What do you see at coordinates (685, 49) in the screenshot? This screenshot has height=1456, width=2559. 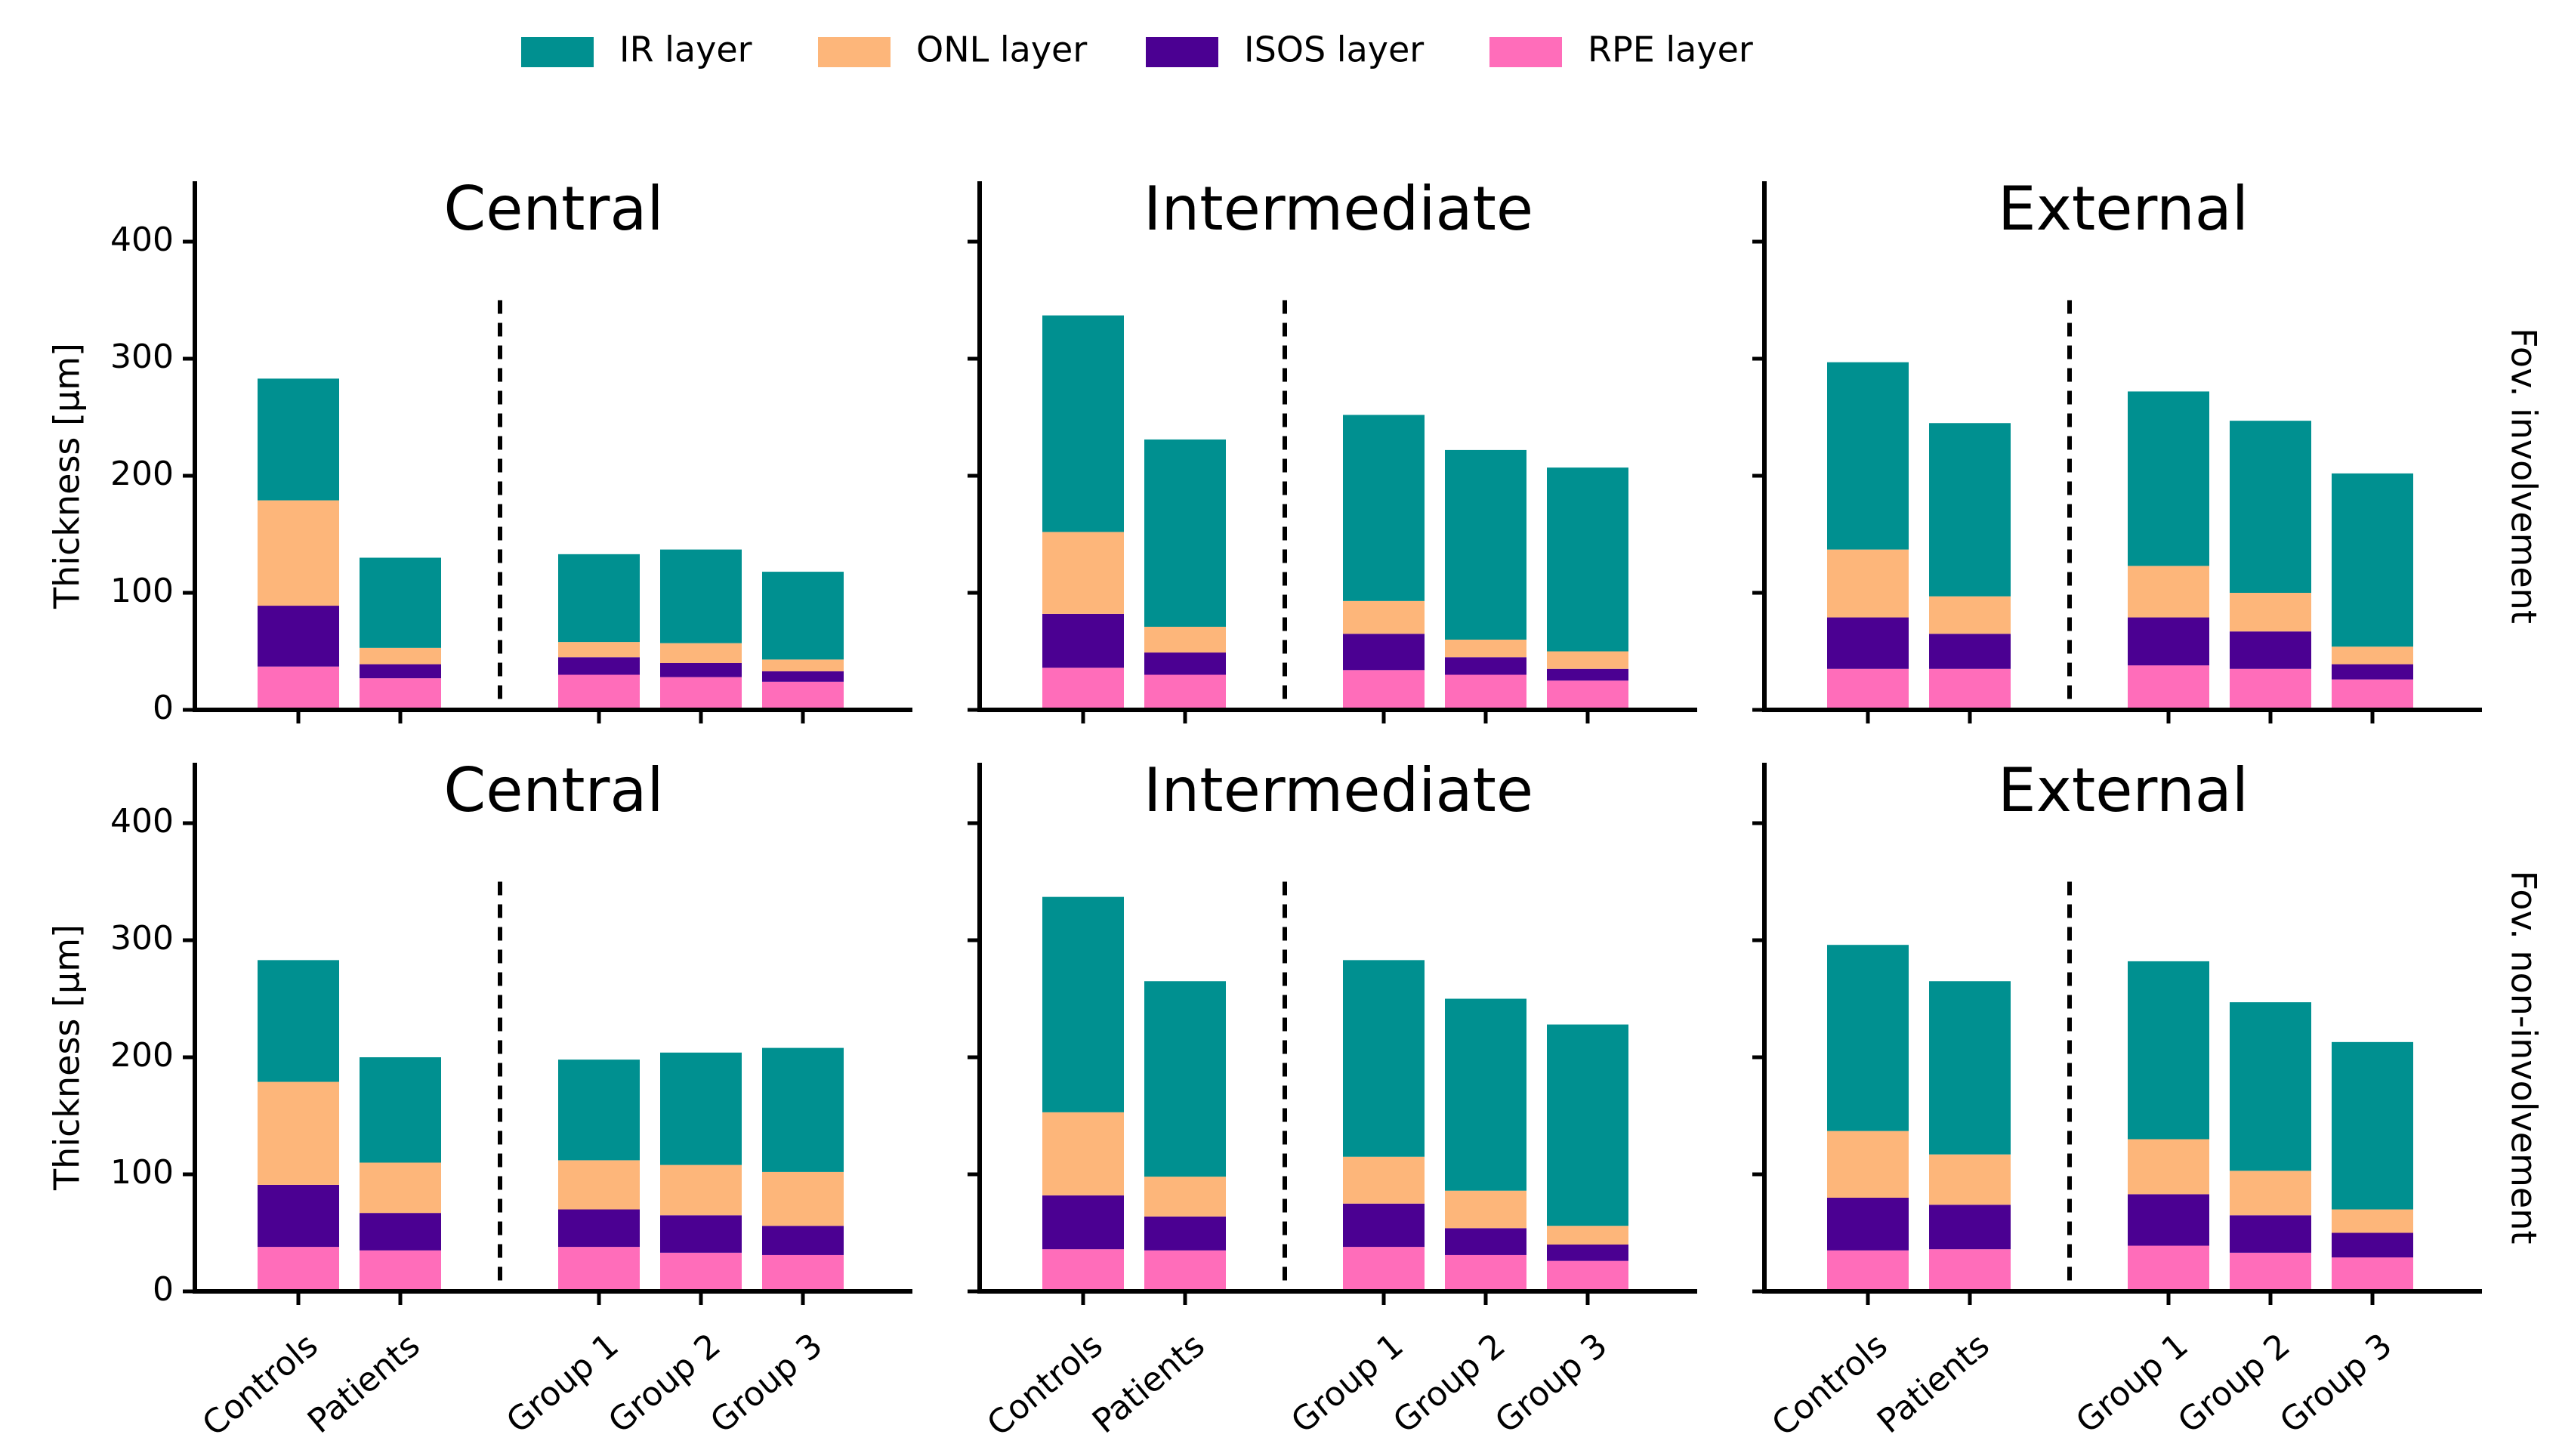 I see `legend-label: IR layer` at bounding box center [685, 49].